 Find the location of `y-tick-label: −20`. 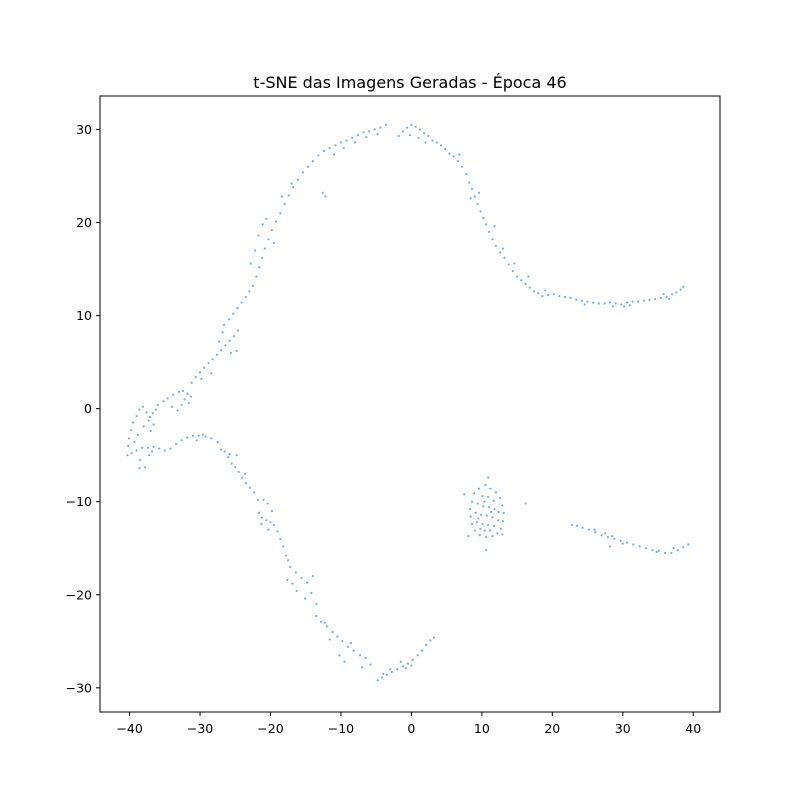

y-tick-label: −20 is located at coordinates (79, 594).